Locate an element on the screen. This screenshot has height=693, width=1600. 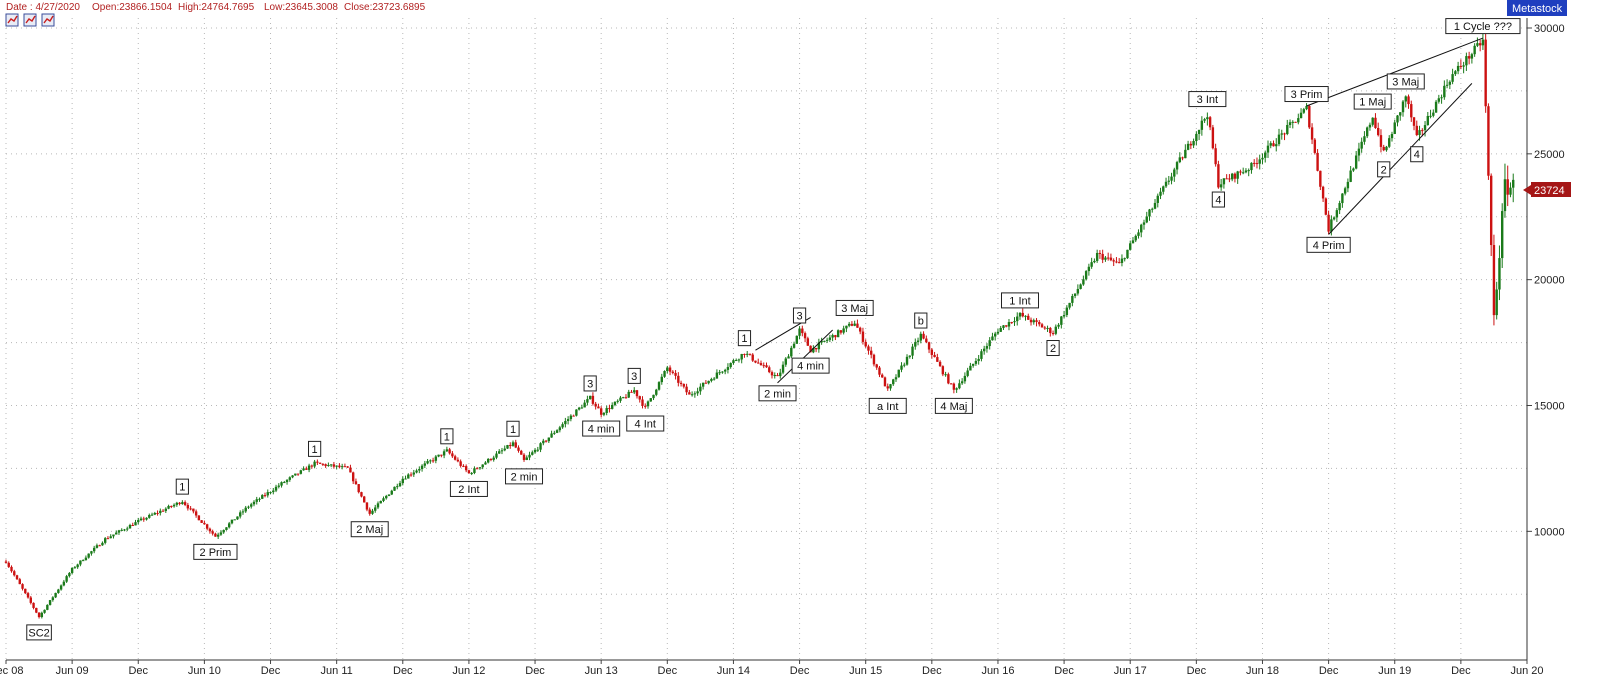
y-tick-label: 25000 is located at coordinates (1549, 155).